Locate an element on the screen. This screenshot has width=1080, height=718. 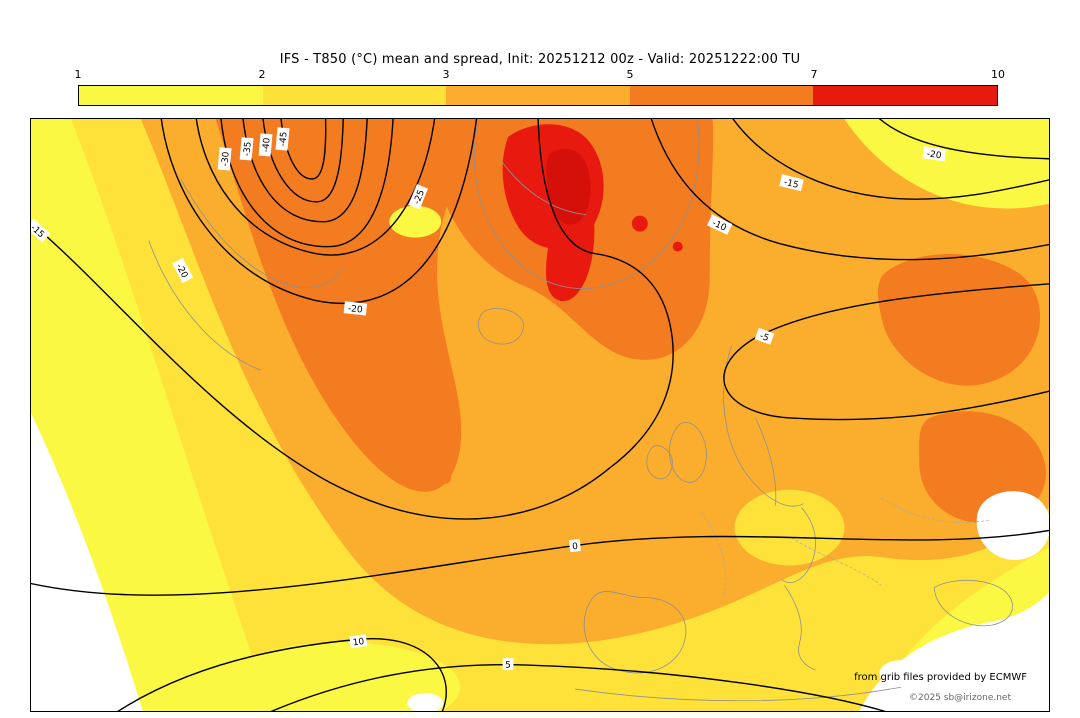
svg-text: -5 is located at coordinates (764, 337).